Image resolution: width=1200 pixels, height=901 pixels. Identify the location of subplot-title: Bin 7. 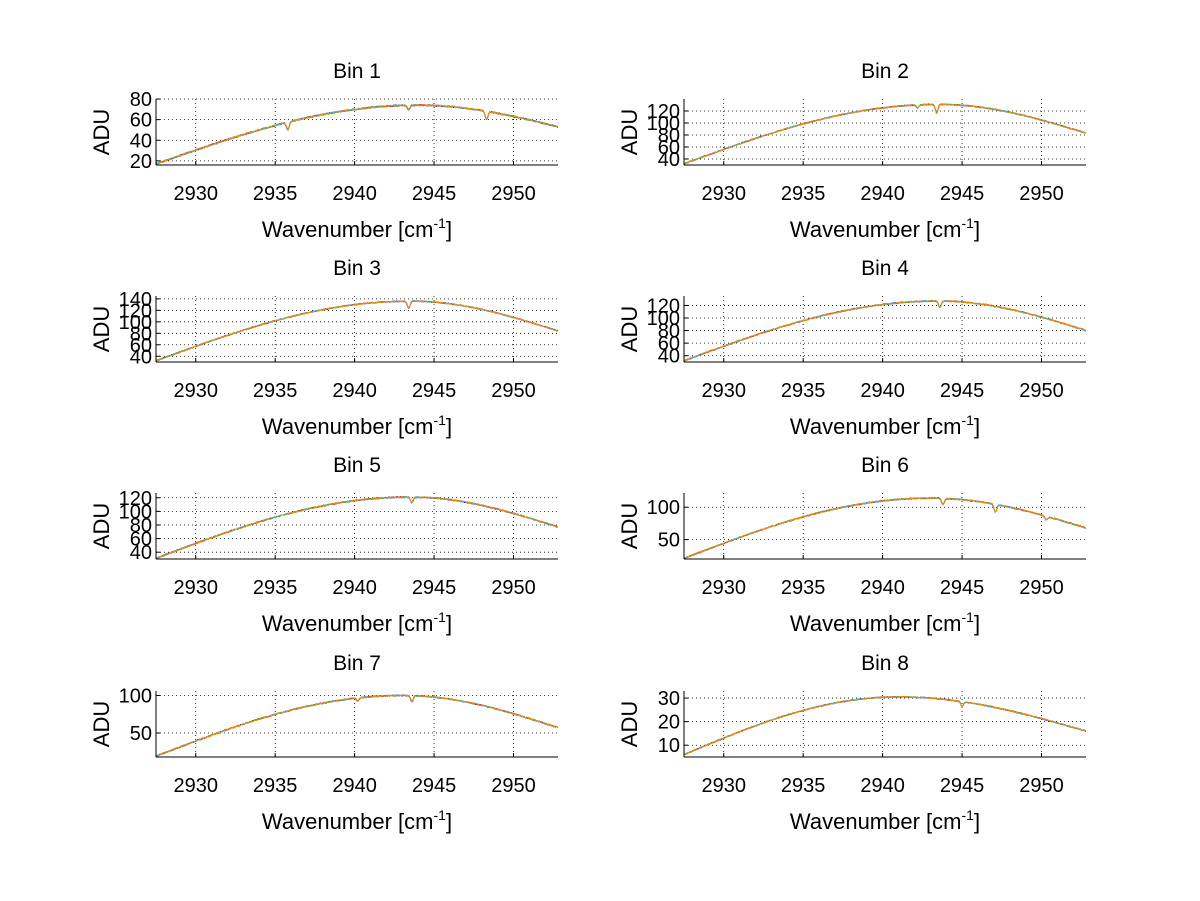
(357, 663).